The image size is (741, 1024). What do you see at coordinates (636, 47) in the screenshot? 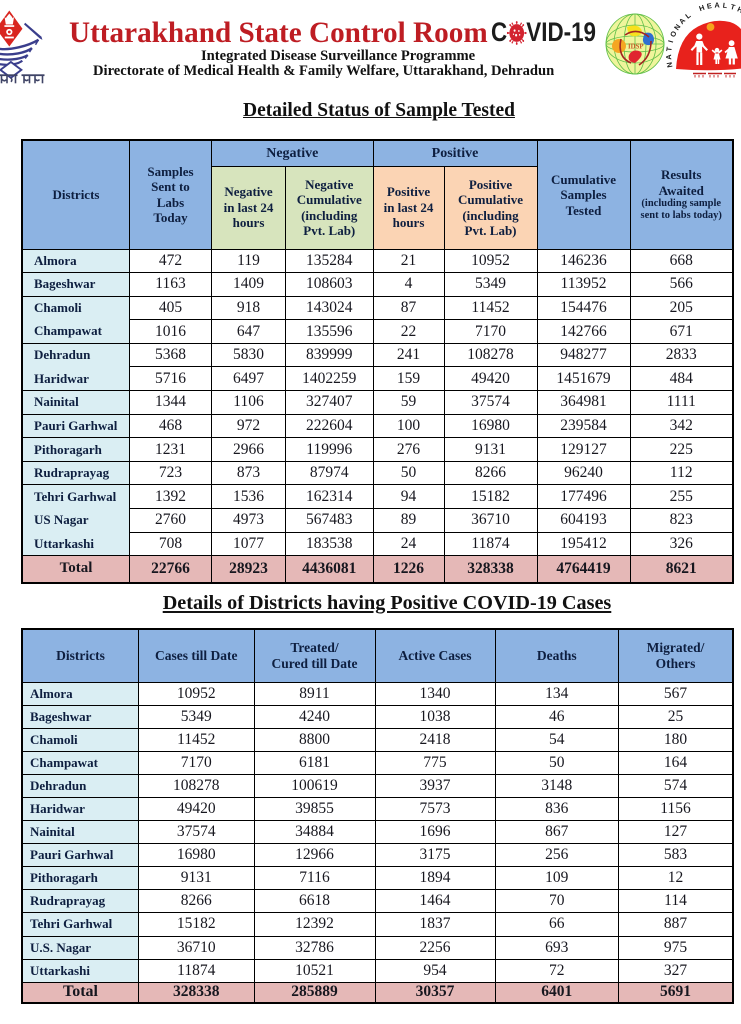
I see `svg-text: IDSP` at bounding box center [636, 47].